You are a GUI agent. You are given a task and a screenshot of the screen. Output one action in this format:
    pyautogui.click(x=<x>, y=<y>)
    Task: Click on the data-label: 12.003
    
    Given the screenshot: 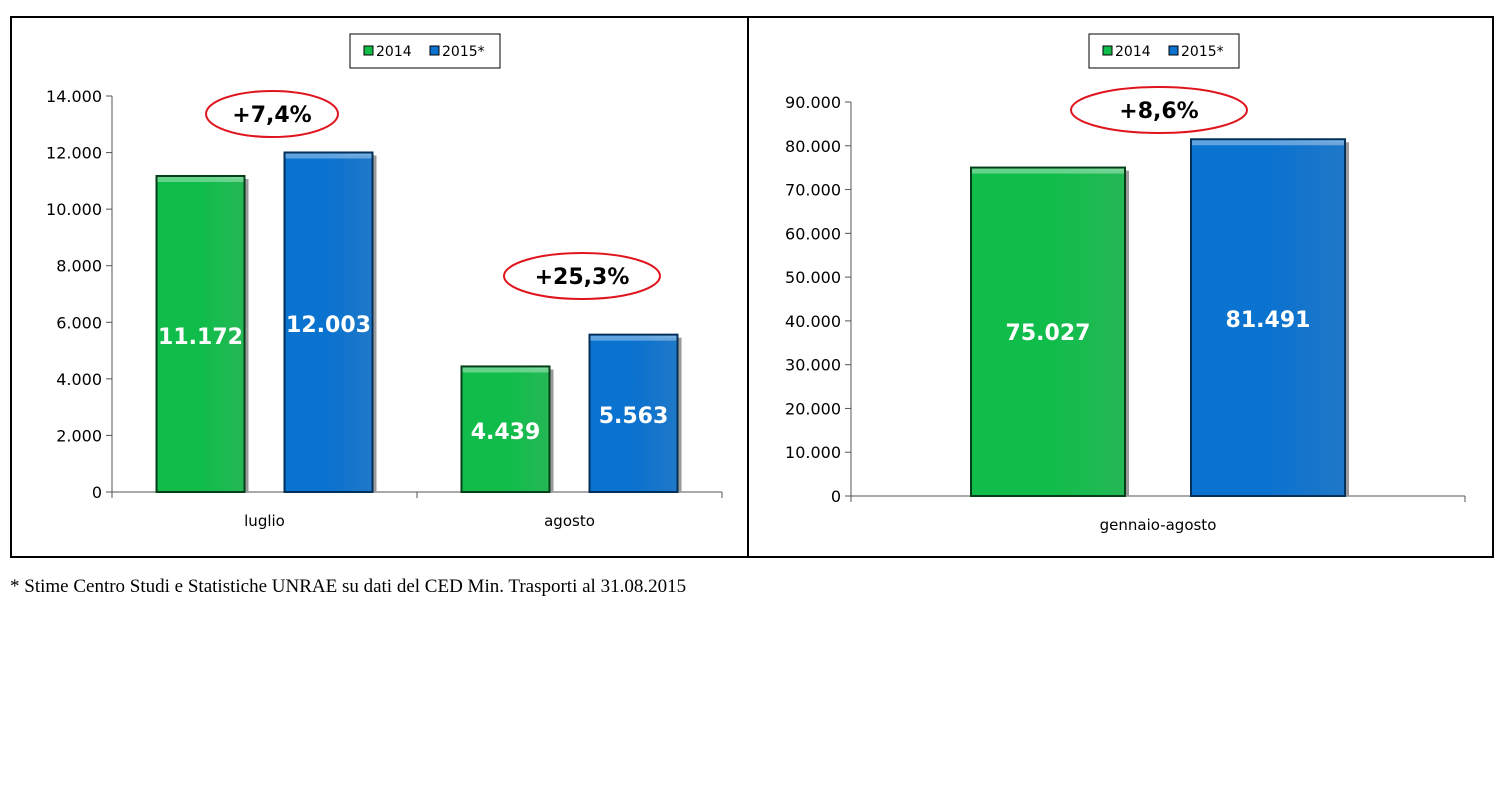 What is the action you would take?
    pyautogui.click(x=328, y=325)
    